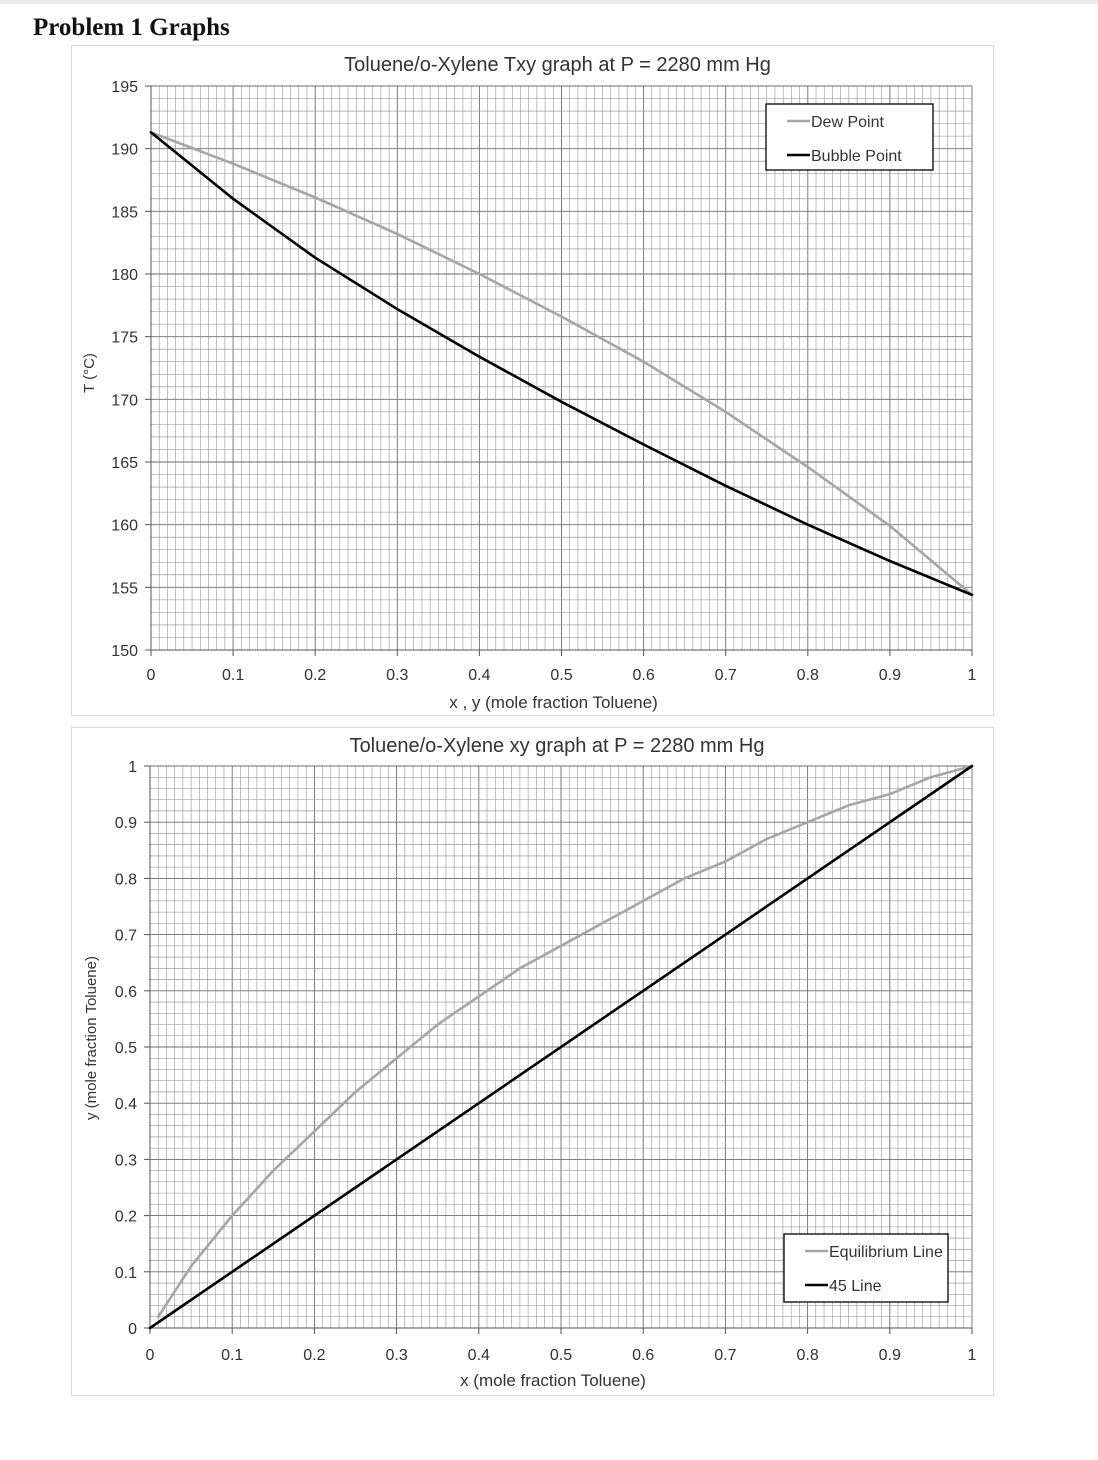  Describe the element at coordinates (150, 1355) in the screenshot. I see `xy-x-tick-label: 0` at that location.